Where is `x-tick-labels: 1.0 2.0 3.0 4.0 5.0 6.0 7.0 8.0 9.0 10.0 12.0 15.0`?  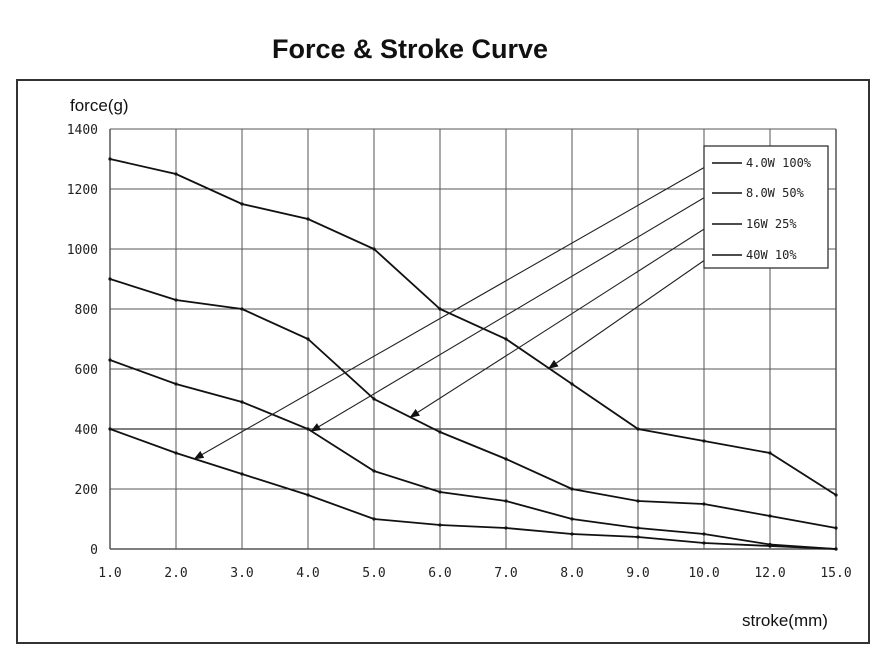
x-tick-labels: 1.0 2.0 3.0 4.0 5.0 6.0 7.0 8.0 9.0 10.0 12.0 15.0 is located at coordinates (474, 573).